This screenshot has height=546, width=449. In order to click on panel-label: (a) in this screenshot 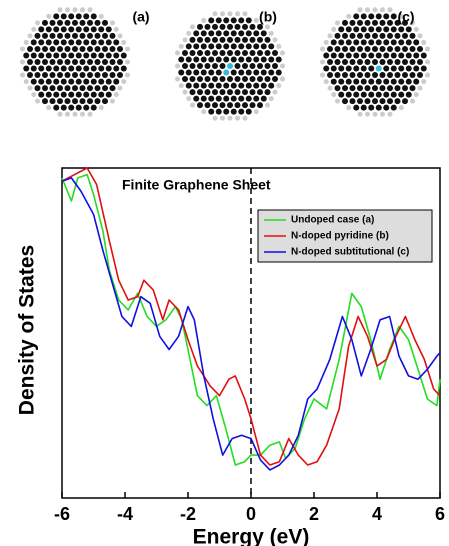, I will do `click(140, 17)`.